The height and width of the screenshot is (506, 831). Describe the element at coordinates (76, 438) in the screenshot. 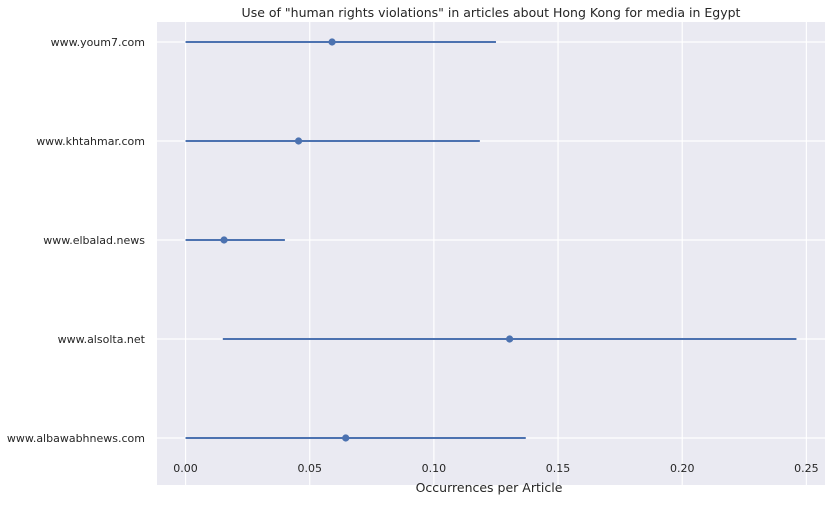

I see `y-tick-label: www.albawabhnews.com` at that location.